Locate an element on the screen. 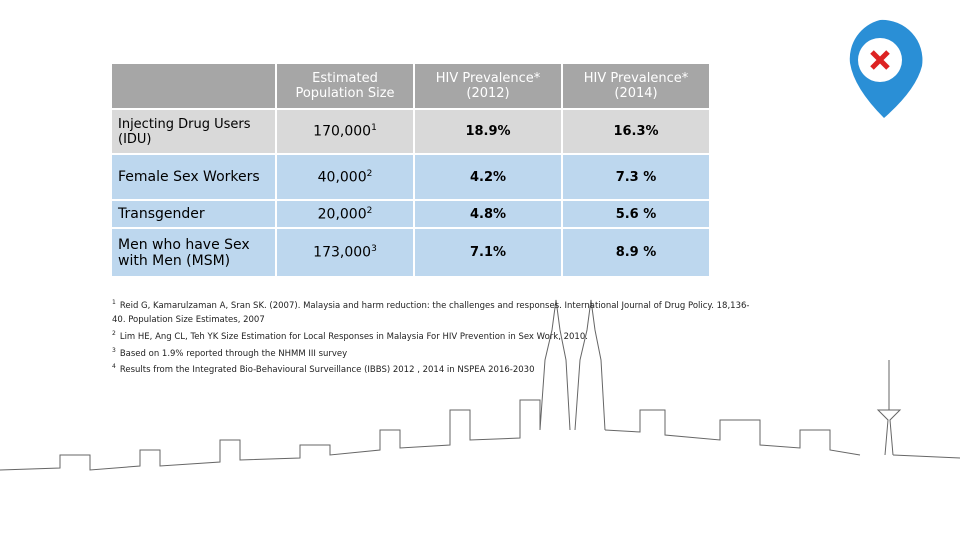 The image size is (960, 540). table-row: Transgender 20,0002 4.8% 5.6 % is located at coordinates (410, 214).